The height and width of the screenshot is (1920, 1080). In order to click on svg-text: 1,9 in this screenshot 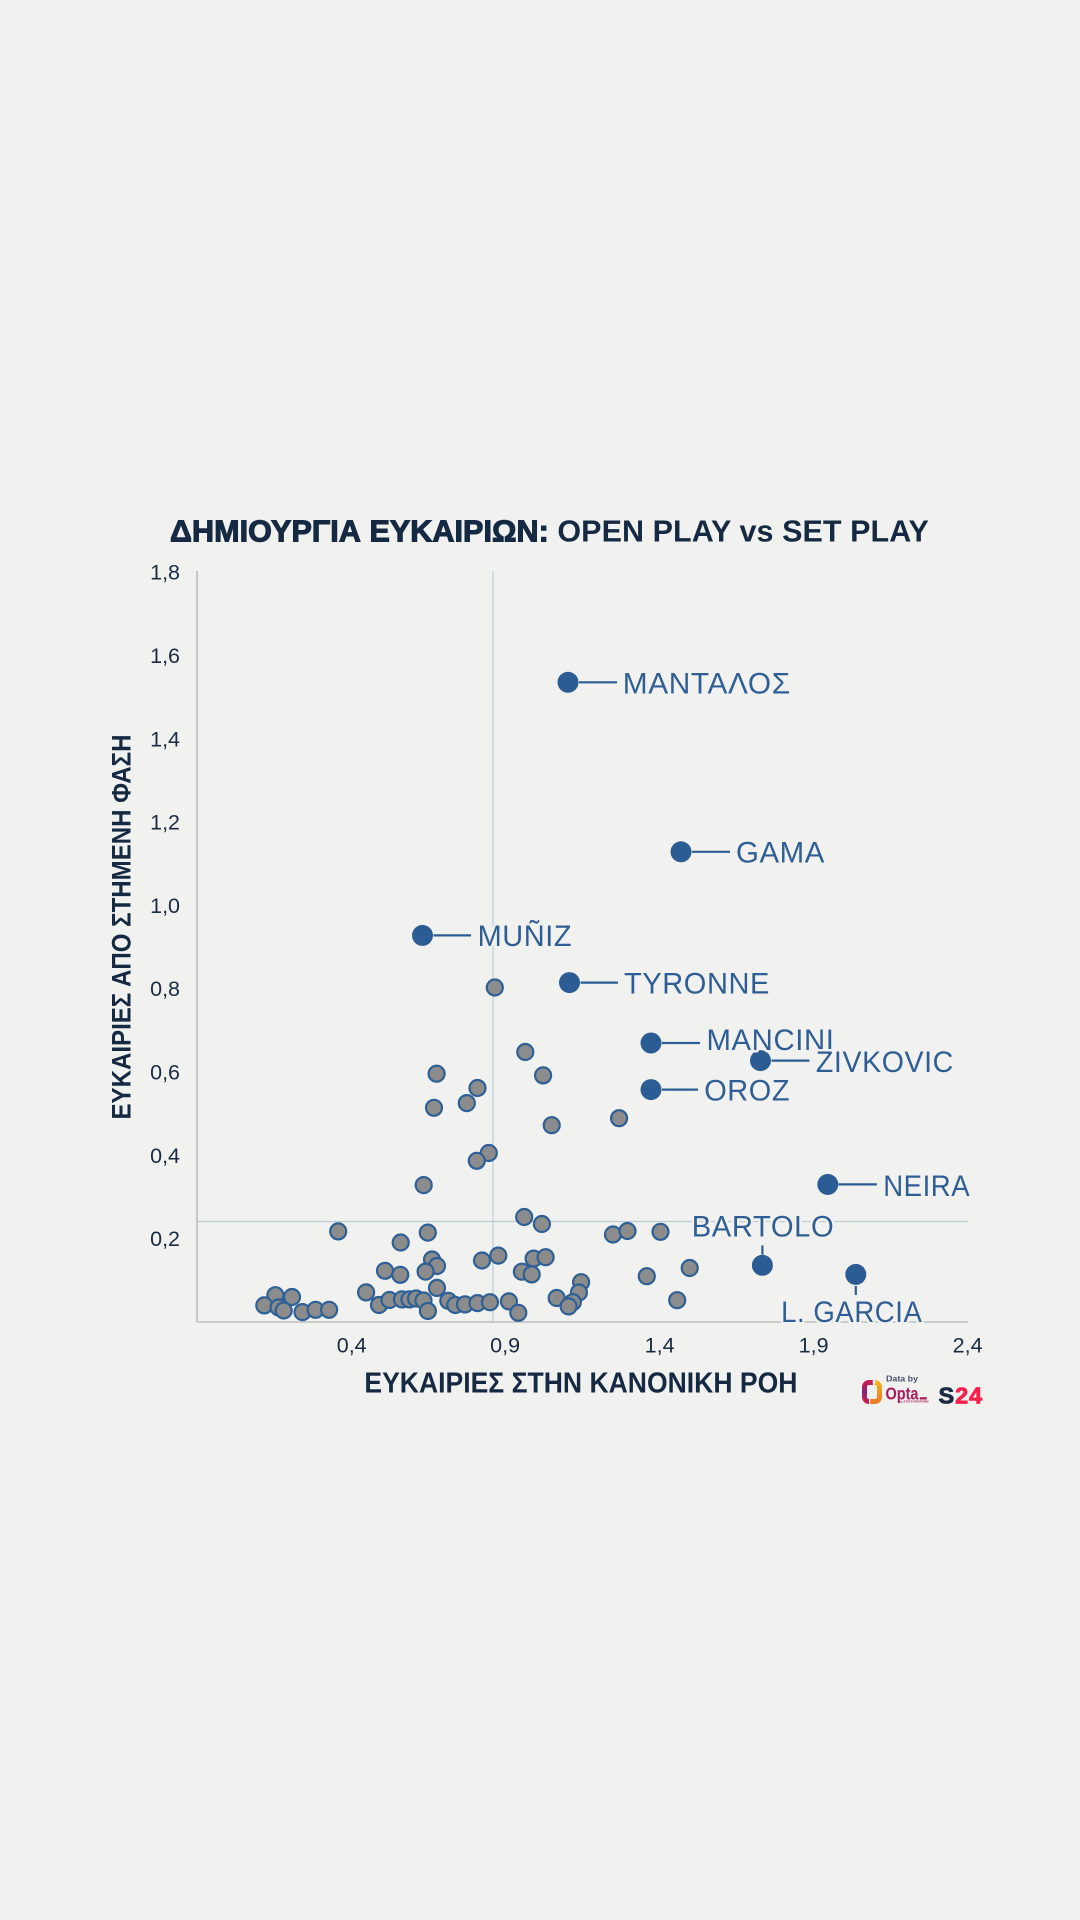, I will do `click(814, 1346)`.